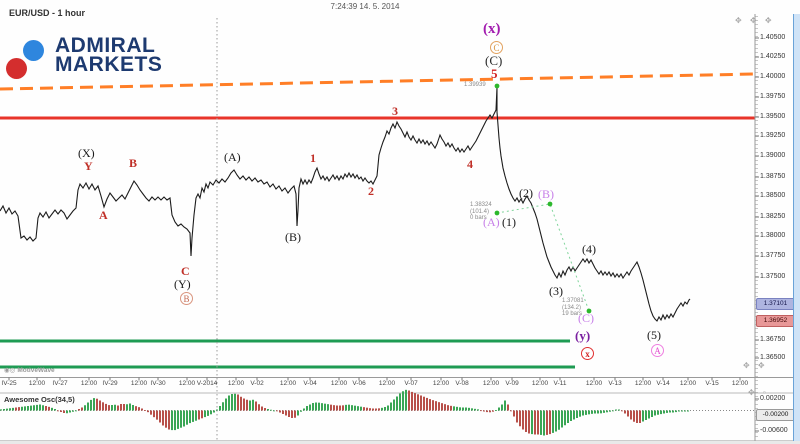 The image size is (800, 444). Describe the element at coordinates (756, 228) in the screenshot. I see `price-axis-minor-ticks` at that location.